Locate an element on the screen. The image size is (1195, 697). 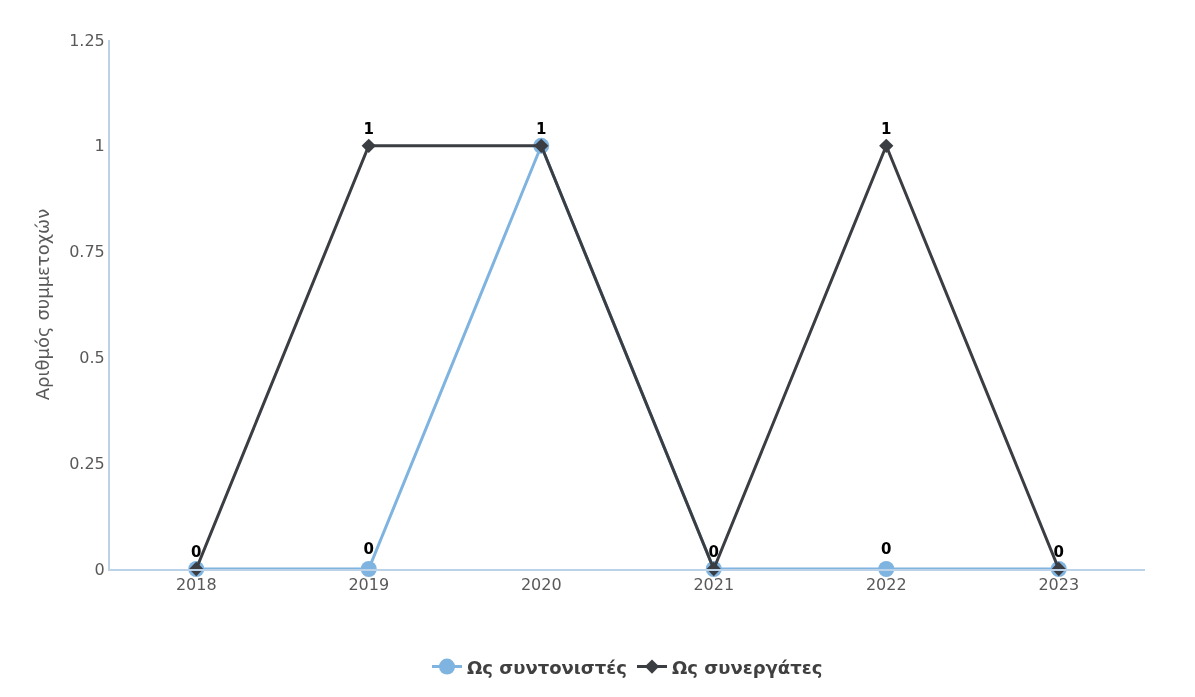
x-tick-label: 2019 is located at coordinates (369, 585).